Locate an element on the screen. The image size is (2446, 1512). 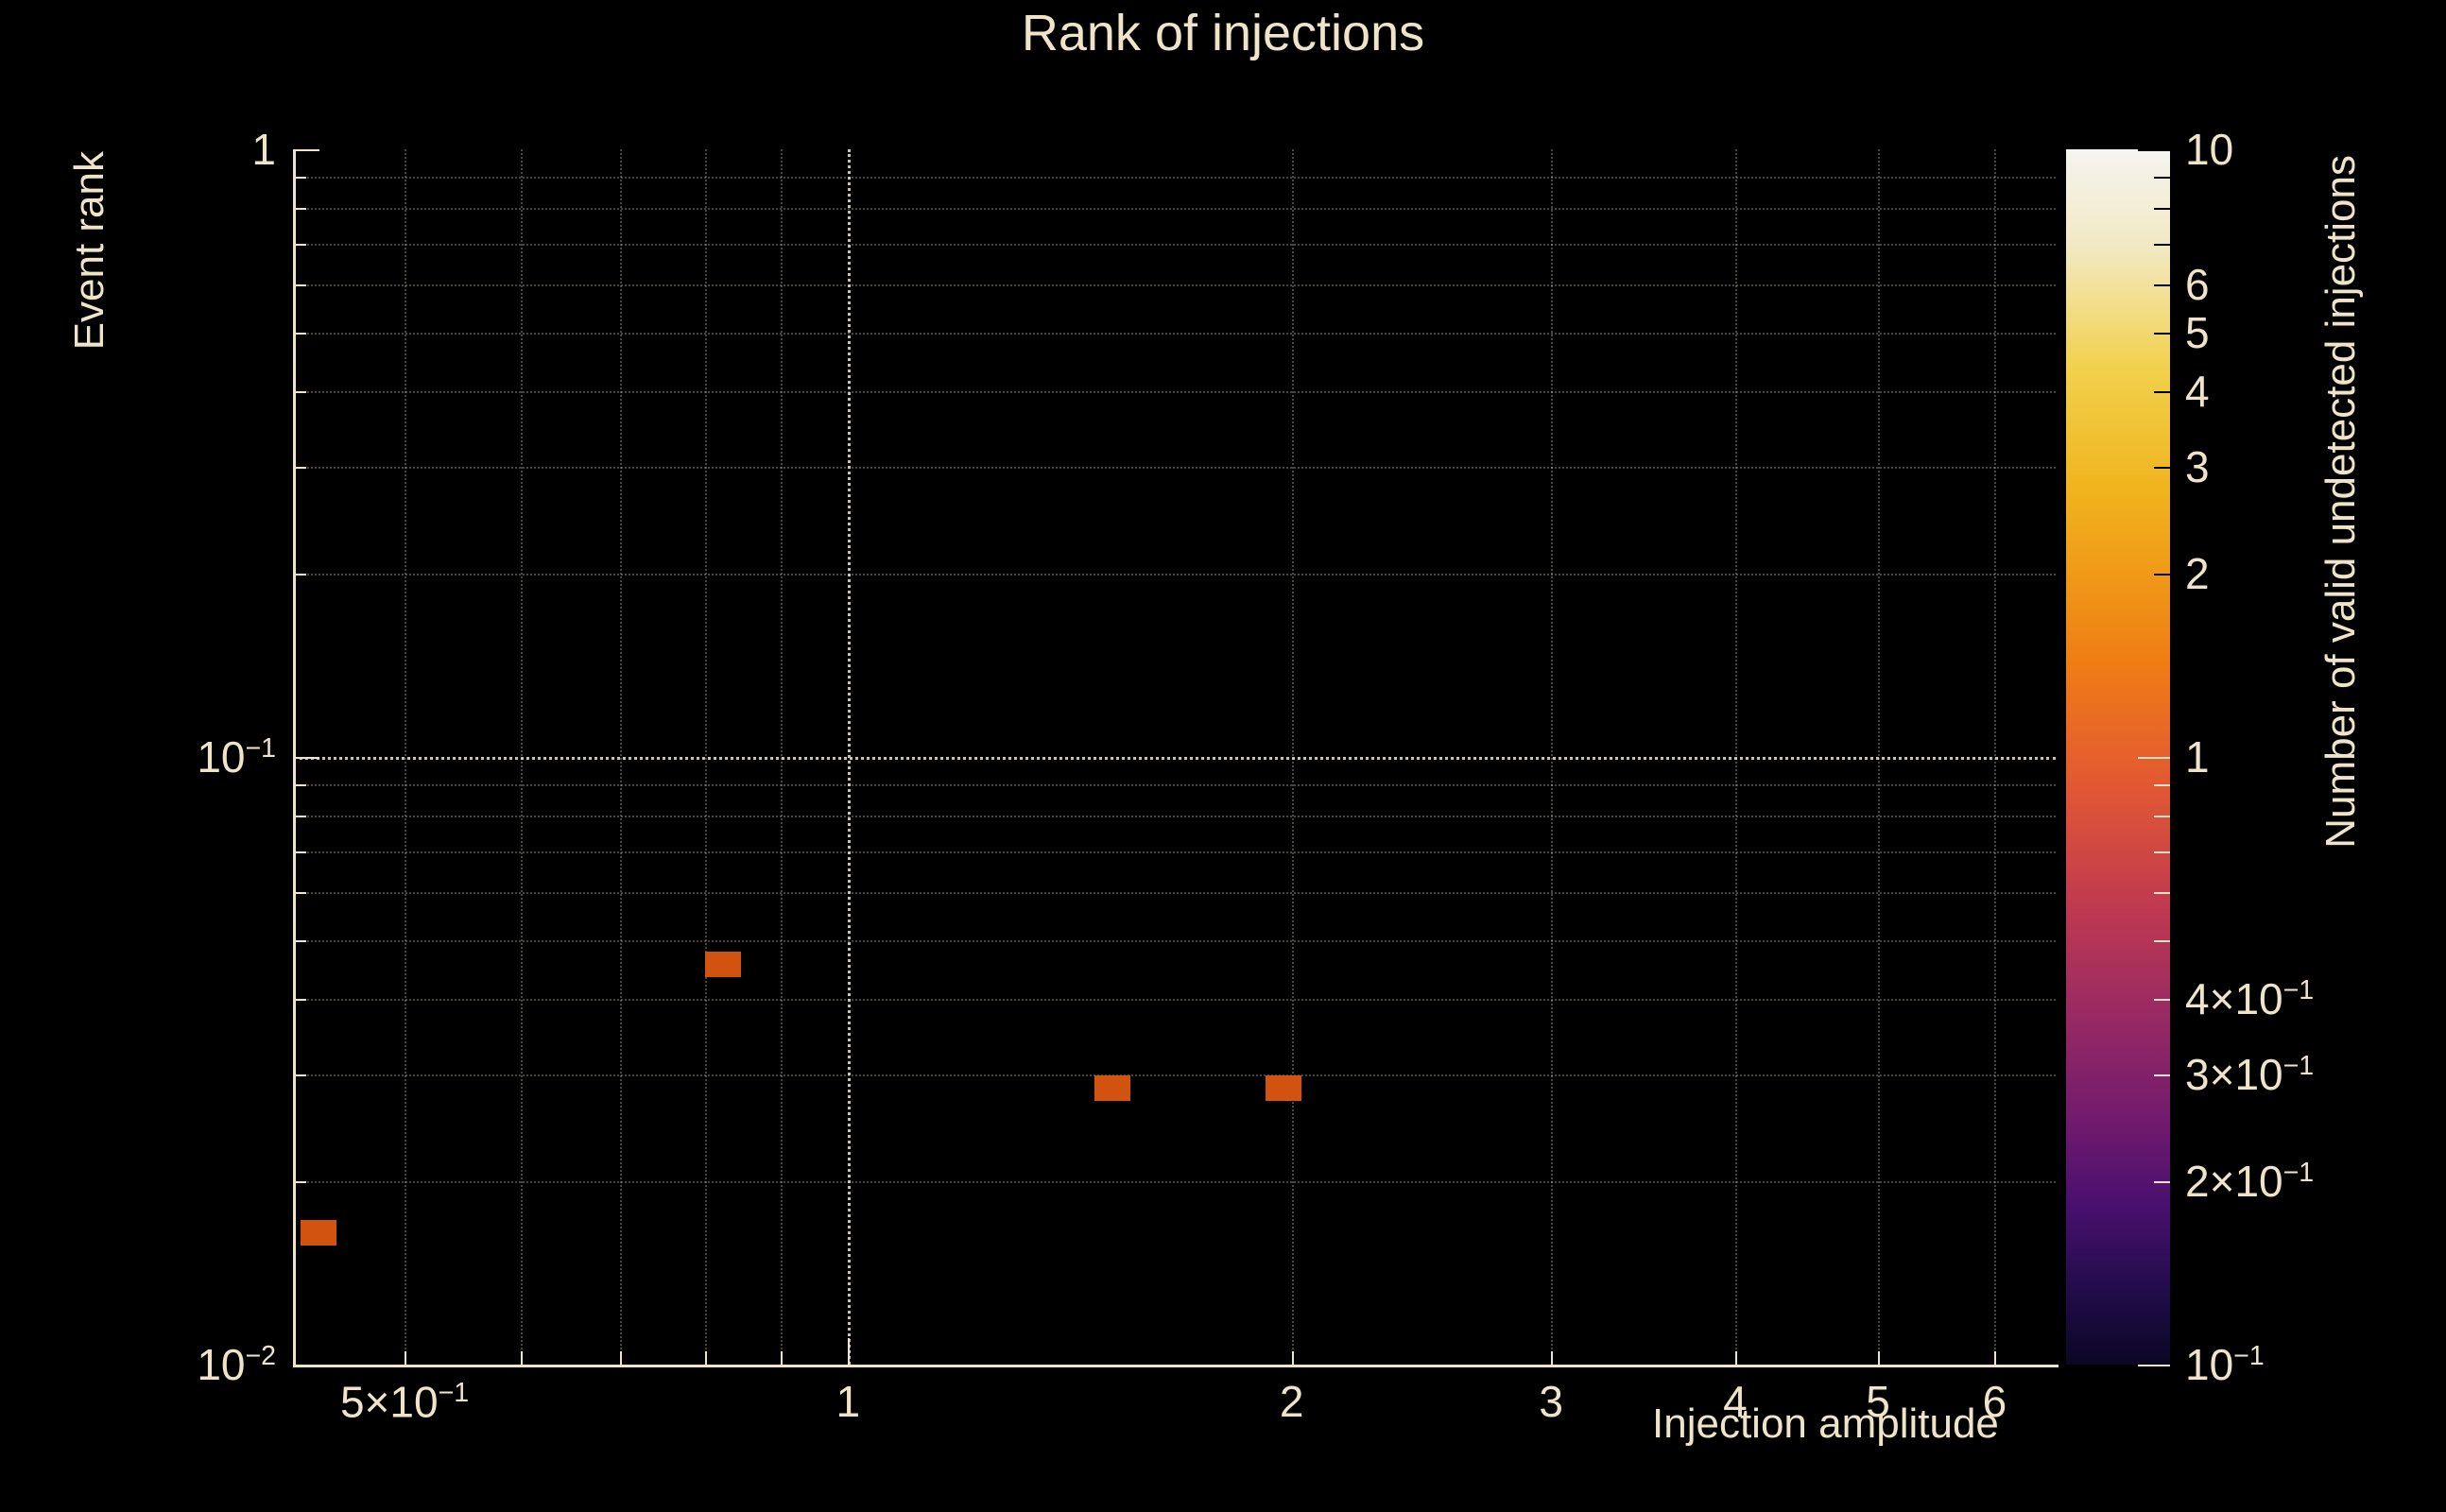
axis-line-bottom is located at coordinates (1176, 1366).